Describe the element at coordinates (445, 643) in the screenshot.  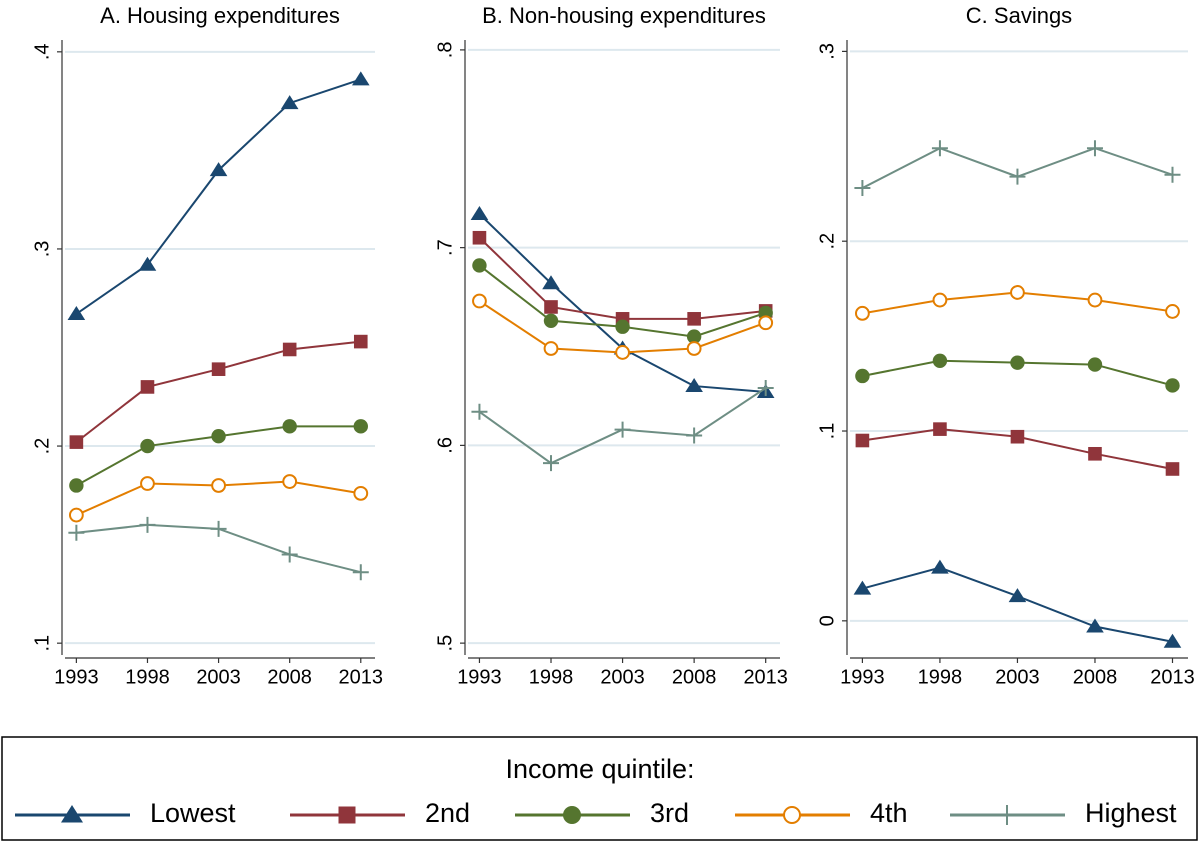
I see `y-tick-label: .5` at that location.